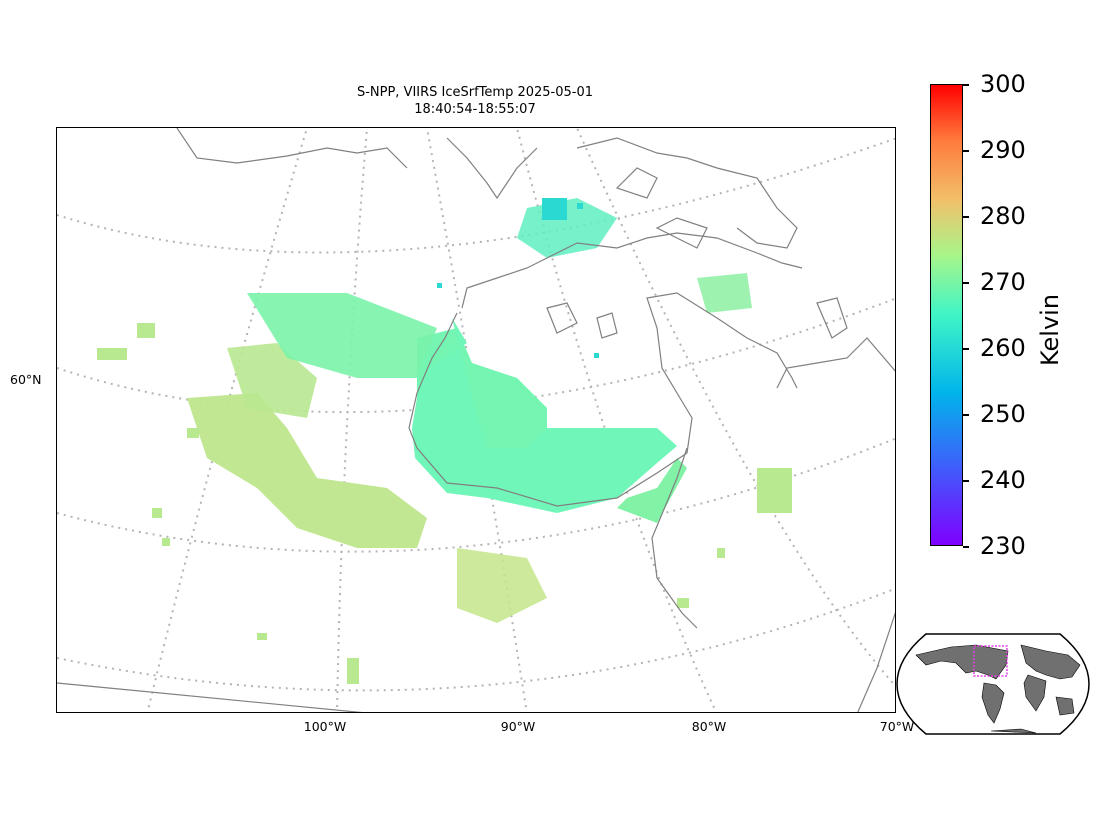  Describe the element at coordinates (1003, 546) in the screenshot. I see `colorbar-label-230: 230` at that location.